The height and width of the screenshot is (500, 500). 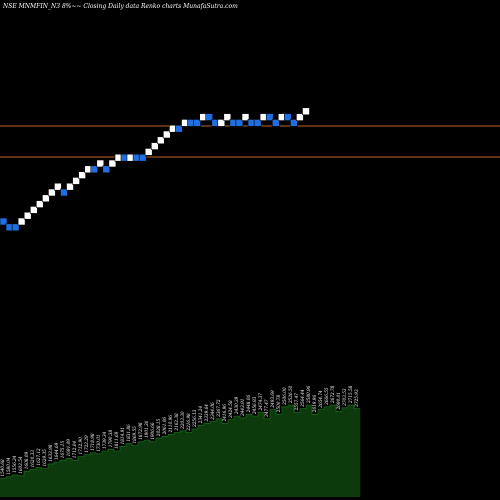 What do you see at coordinates (2, 468) in the screenshot?
I see `volume-label: 1540.68` at bounding box center [2, 468].